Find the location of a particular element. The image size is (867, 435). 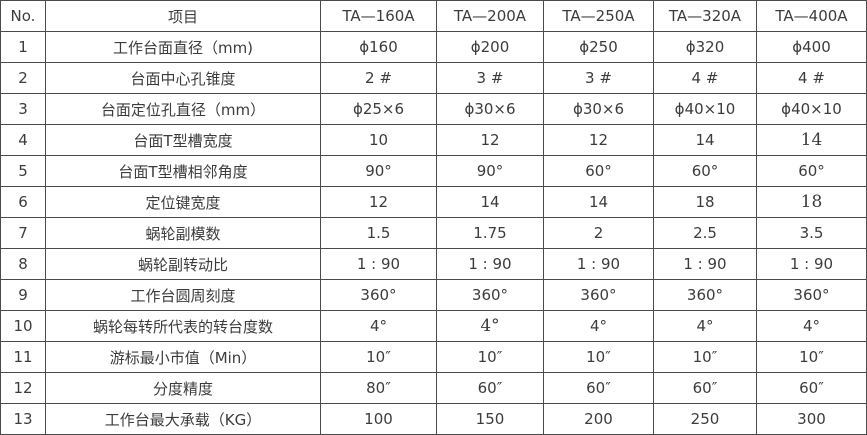

item-label-cell: 蜗轮副模数 is located at coordinates (183, 233).